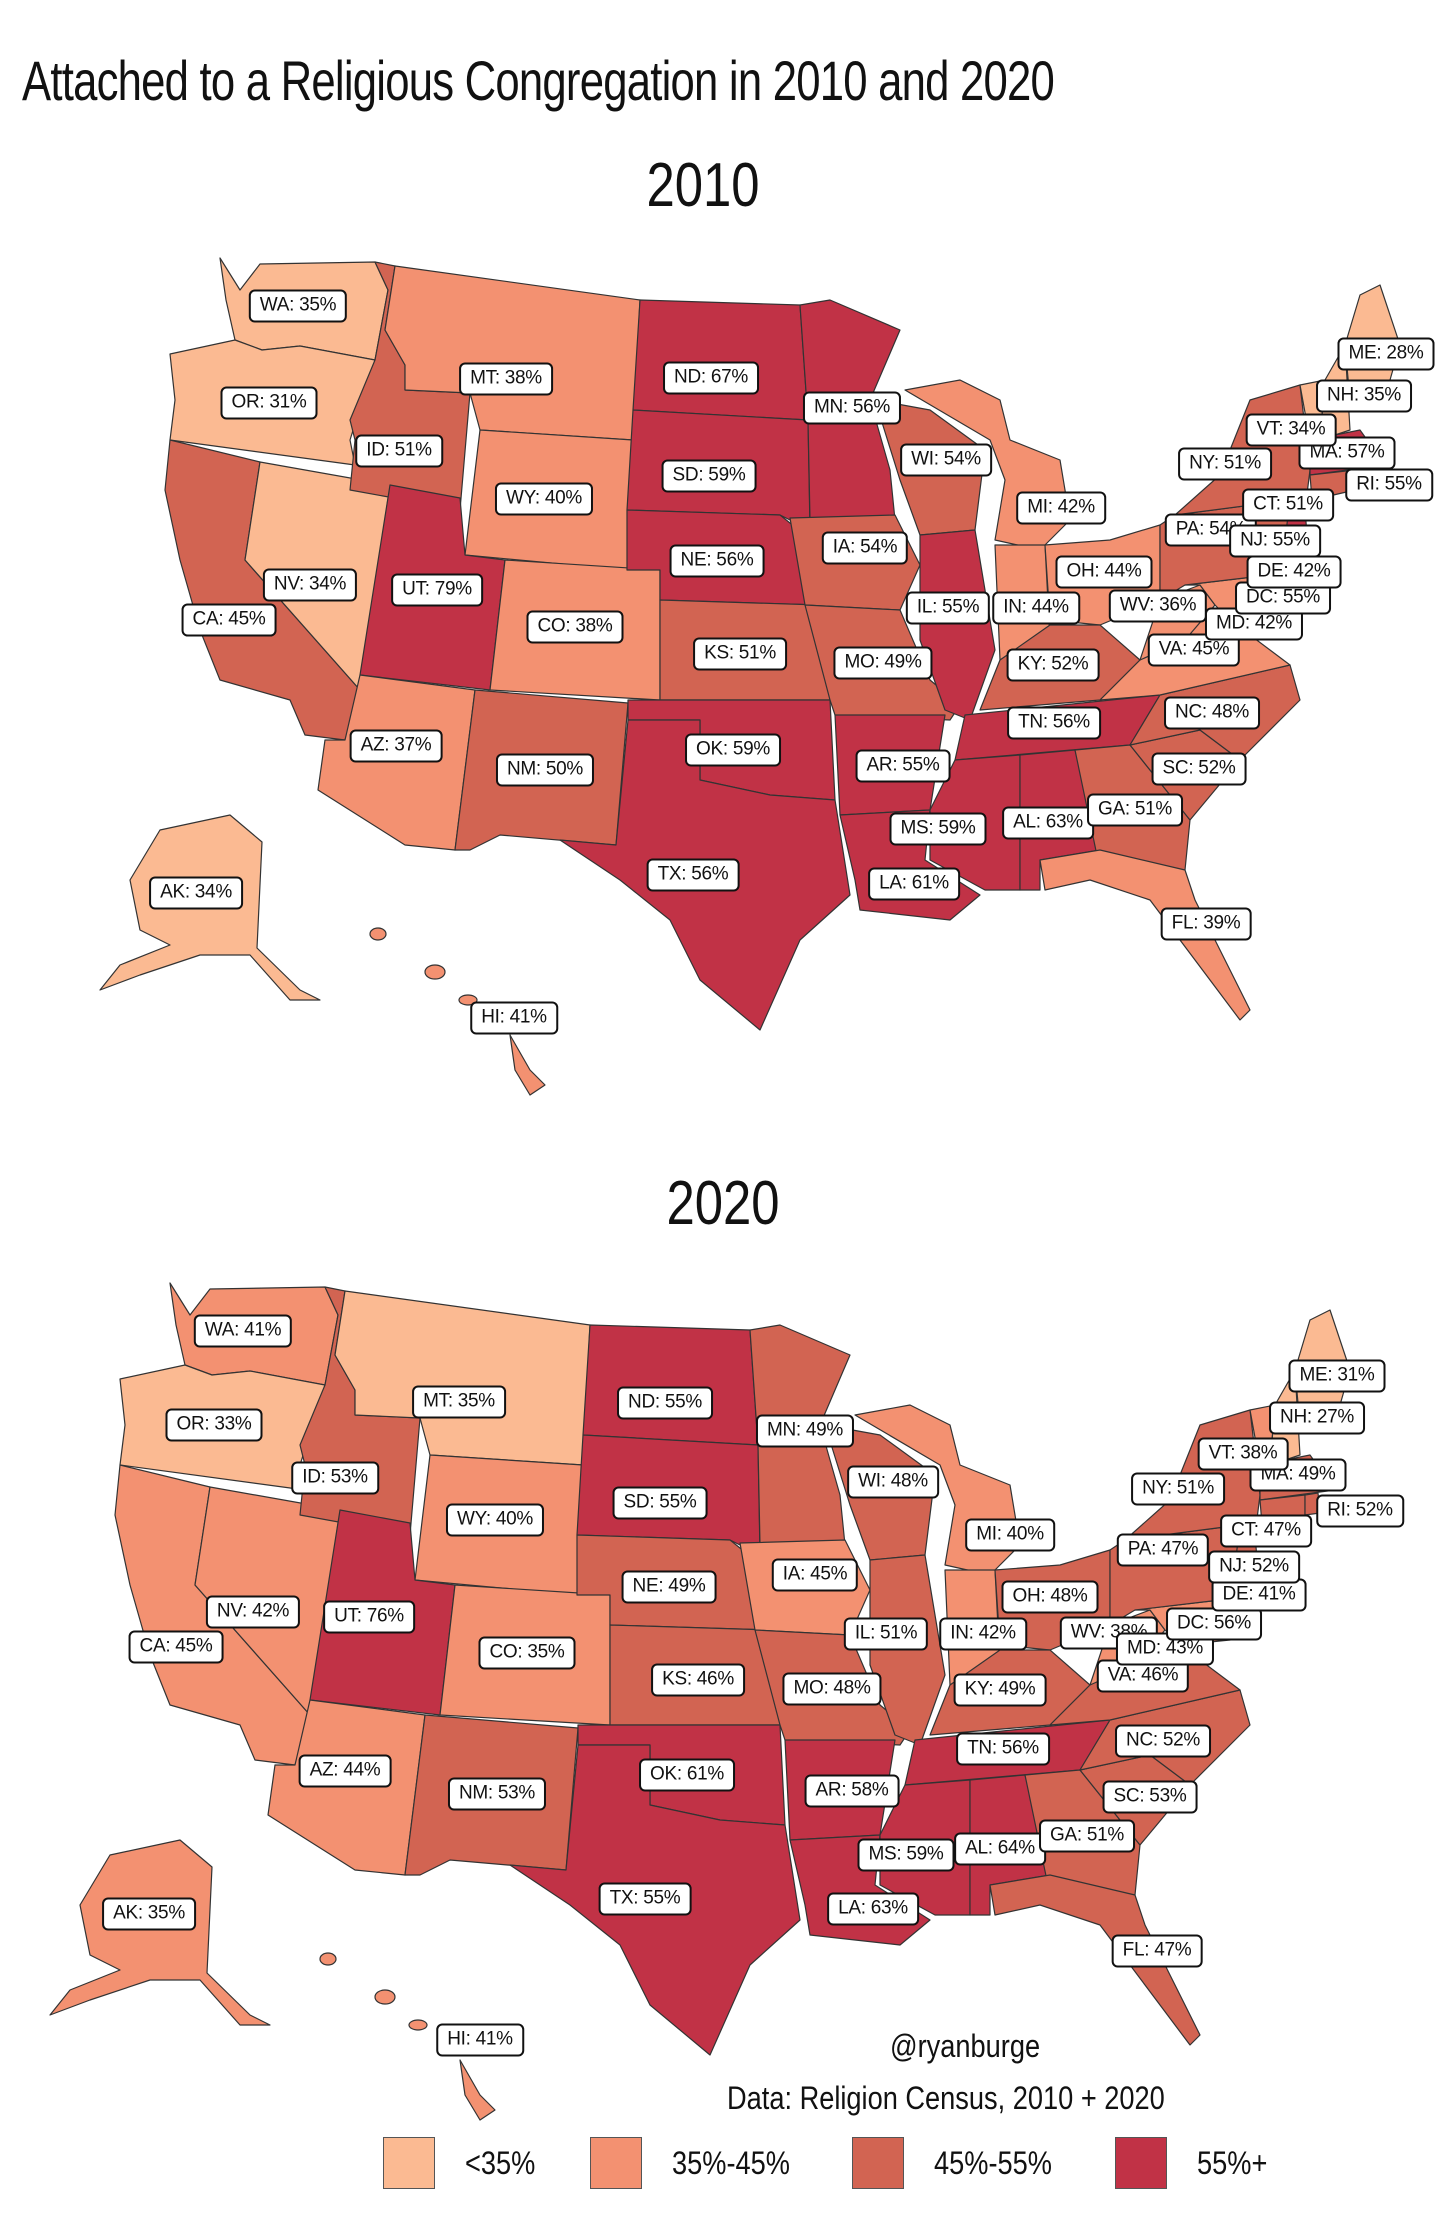  I want to click on state-label: LA: 61%, so click(914, 884).